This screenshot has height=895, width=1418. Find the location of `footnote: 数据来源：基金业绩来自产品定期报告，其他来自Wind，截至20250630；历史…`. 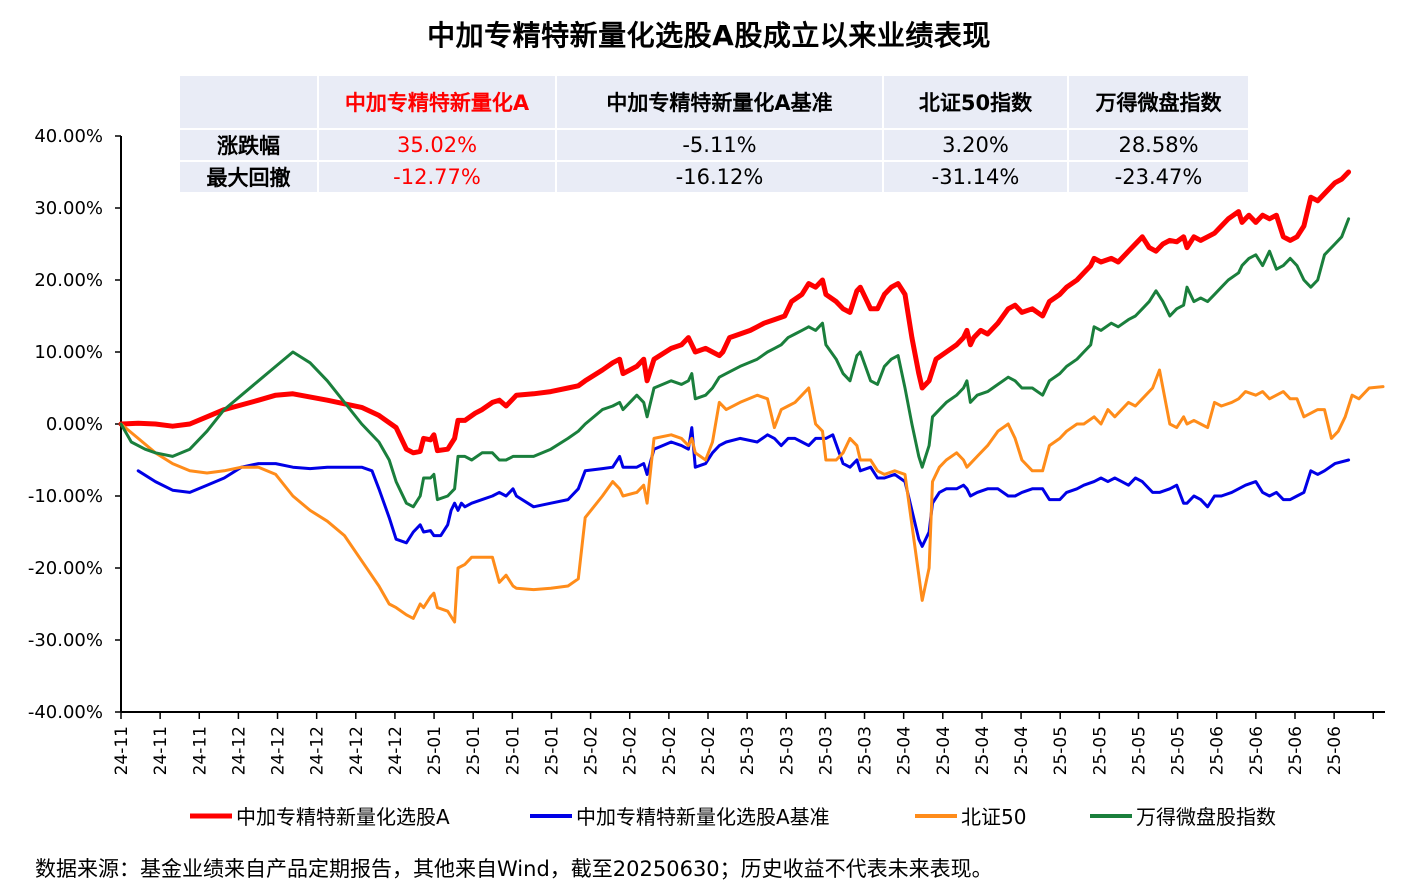

footnote: 数据来源：基金业绩来自产品定期报告，其他来自Wind，截至20250630；历史… is located at coordinates (514, 869).